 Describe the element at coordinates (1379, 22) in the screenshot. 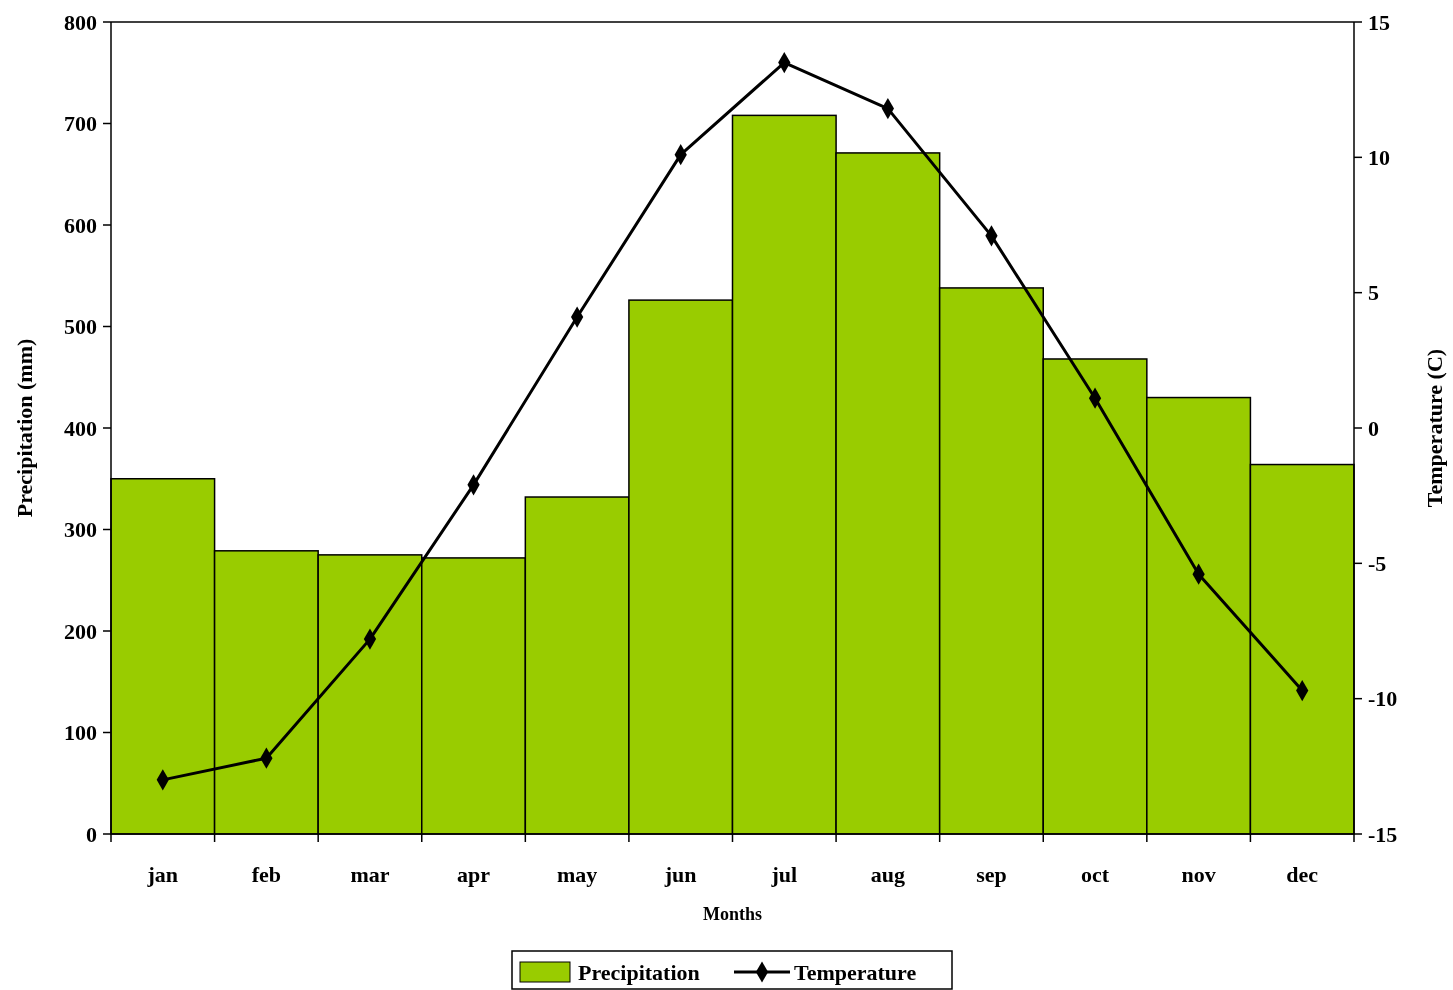

I see `y2-tick-label: 15` at that location.